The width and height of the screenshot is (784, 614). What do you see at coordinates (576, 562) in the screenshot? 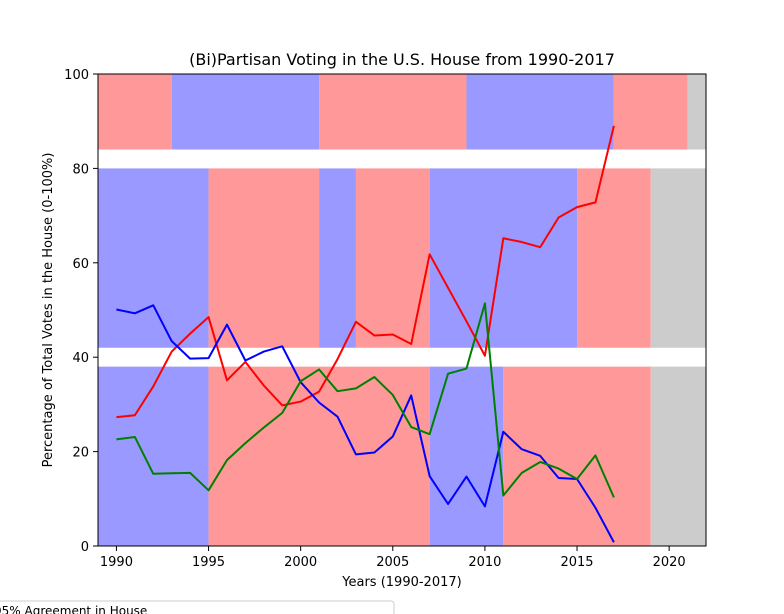
I see `x-tick-label: 2015` at bounding box center [576, 562].